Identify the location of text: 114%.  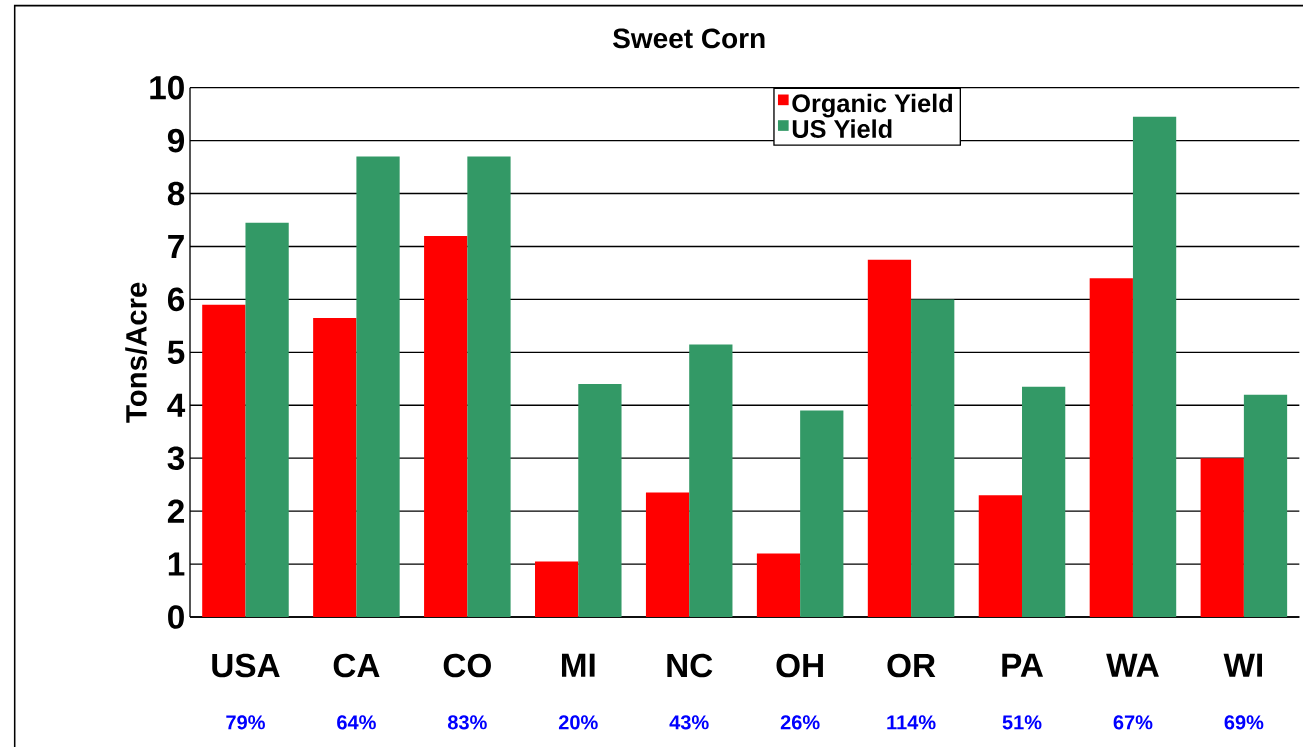
(911, 722).